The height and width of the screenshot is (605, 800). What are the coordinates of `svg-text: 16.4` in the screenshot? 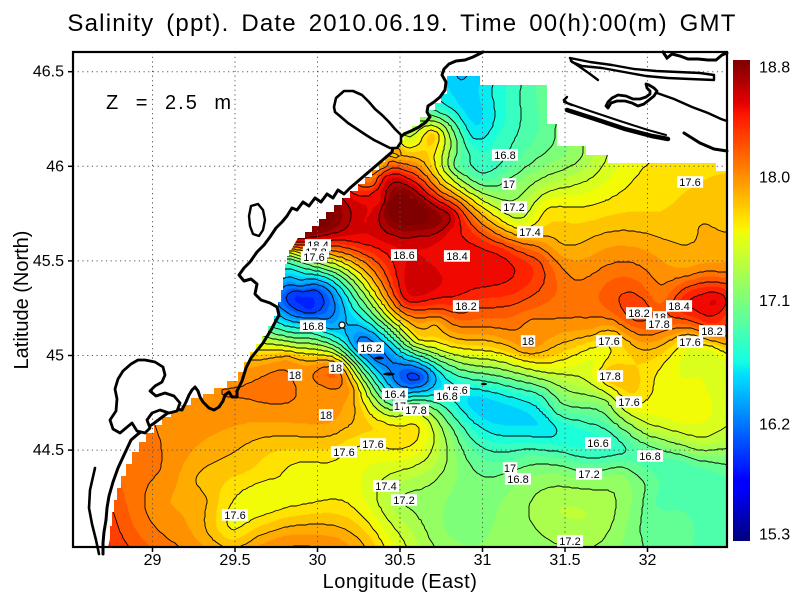 It's located at (394, 395).